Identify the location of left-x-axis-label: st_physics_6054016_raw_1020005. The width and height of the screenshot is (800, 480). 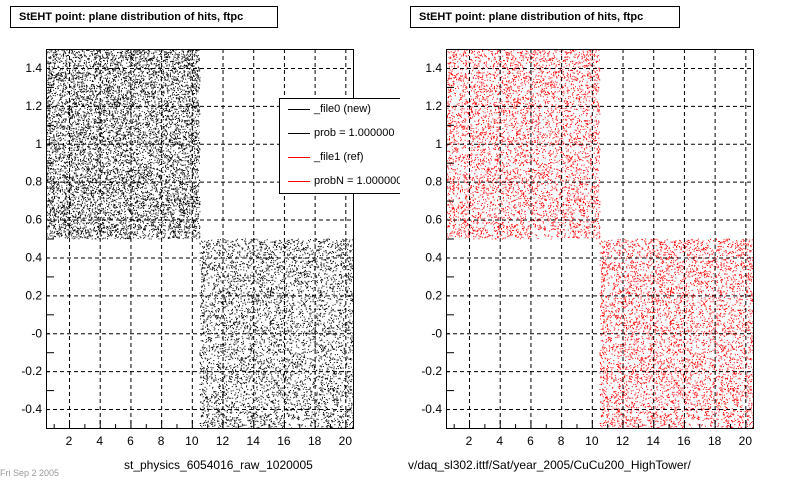
(218, 465).